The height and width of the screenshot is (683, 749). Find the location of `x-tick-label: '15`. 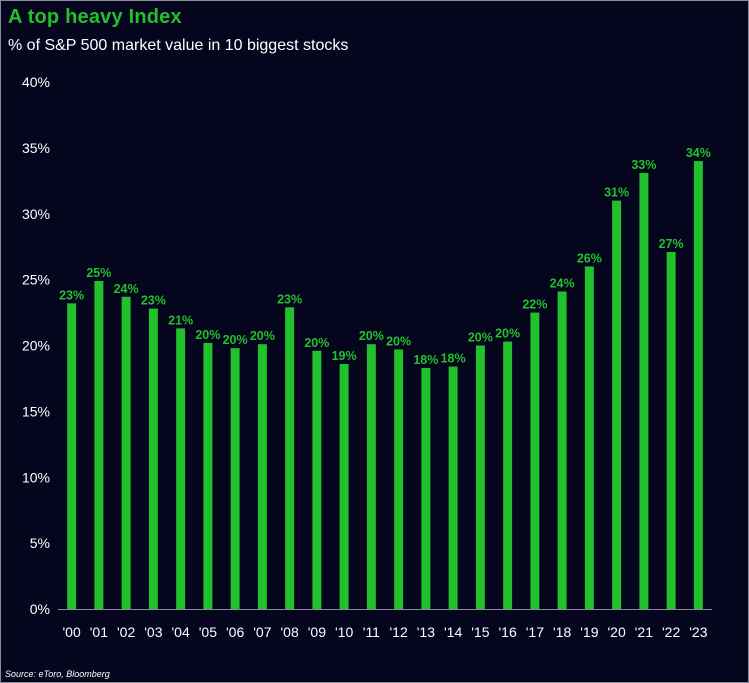

x-tick-label: '15 is located at coordinates (480, 632).